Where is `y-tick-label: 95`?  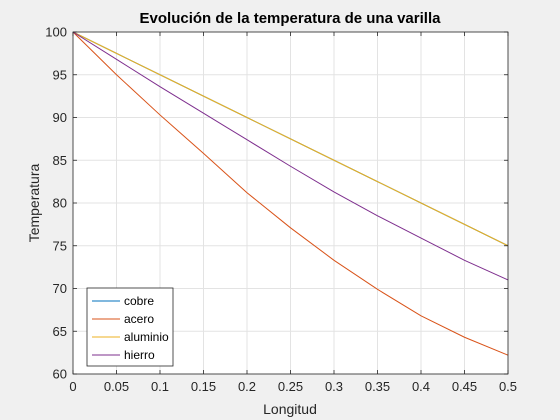 y-tick-label: 95 is located at coordinates (60, 74).